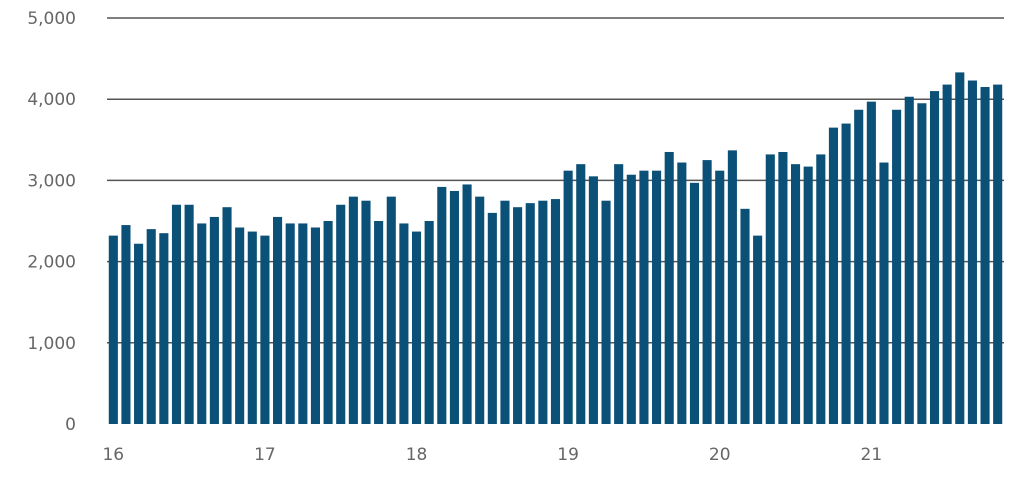 The image size is (1024, 501). Describe the element at coordinates (51, 344) in the screenshot. I see `y-tick-label: 1,000` at that location.